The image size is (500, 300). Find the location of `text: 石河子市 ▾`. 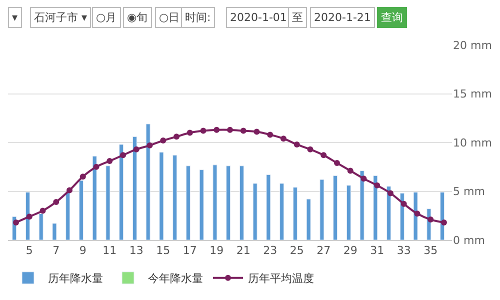

text: 石河子市 ▾ is located at coordinates (61, 17).